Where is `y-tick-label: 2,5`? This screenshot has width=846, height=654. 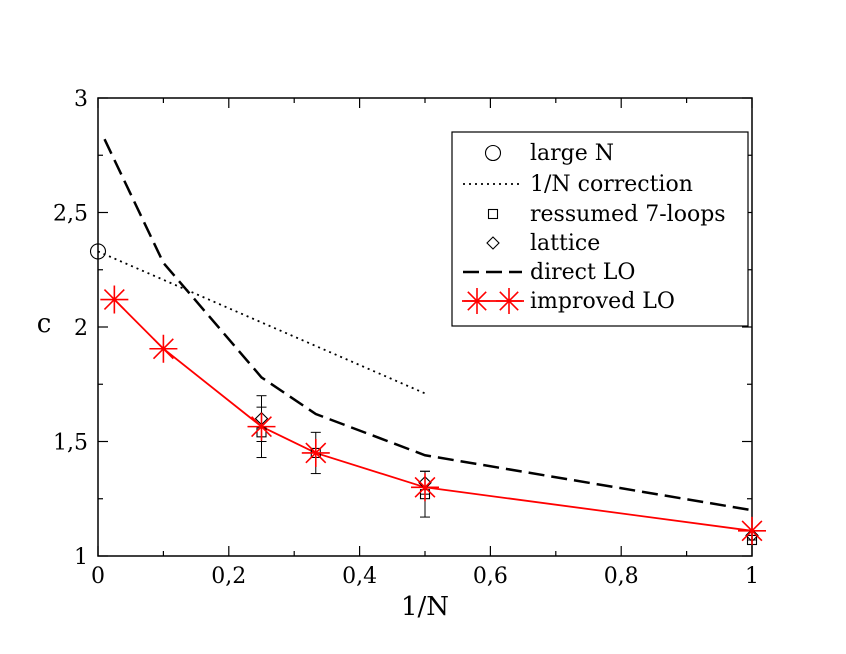 y-tick-label: 2,5 is located at coordinates (70, 214).